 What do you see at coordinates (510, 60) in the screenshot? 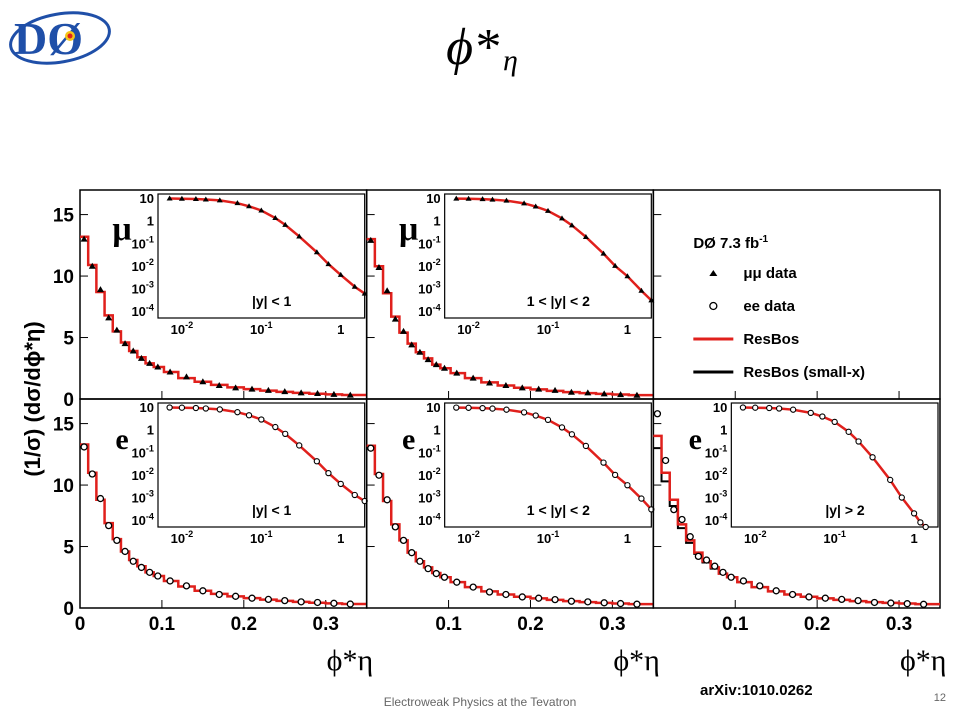
I see `title-subscript: η` at bounding box center [510, 60].